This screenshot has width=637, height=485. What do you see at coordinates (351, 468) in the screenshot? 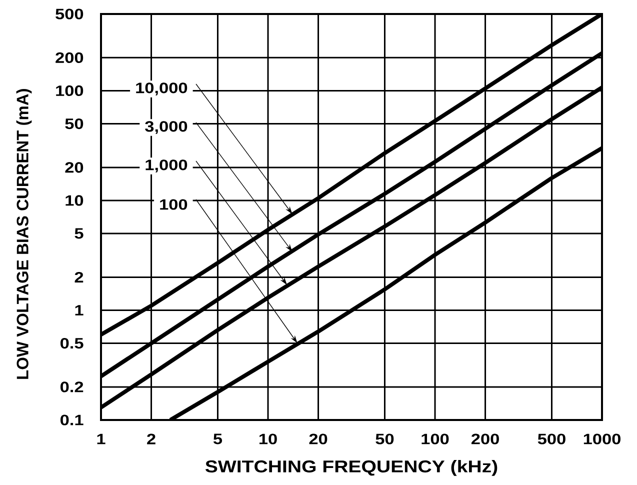
I see `x-axis-title: SWITCHING FREQUENCY (kHz)` at bounding box center [351, 468].